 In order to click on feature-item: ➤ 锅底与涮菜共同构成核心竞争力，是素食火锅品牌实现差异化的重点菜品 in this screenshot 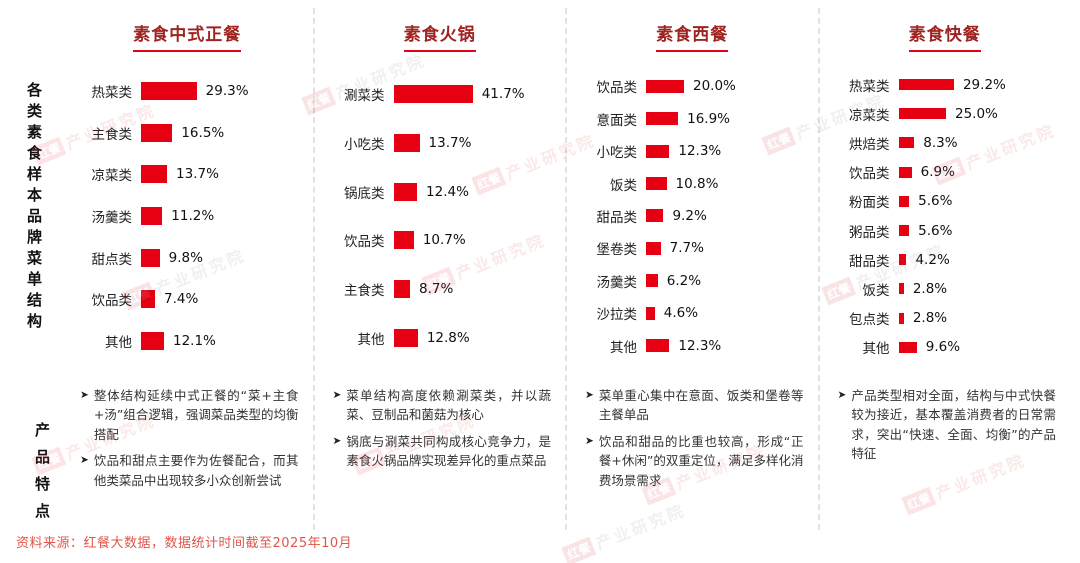, I will do `click(442, 451)`.